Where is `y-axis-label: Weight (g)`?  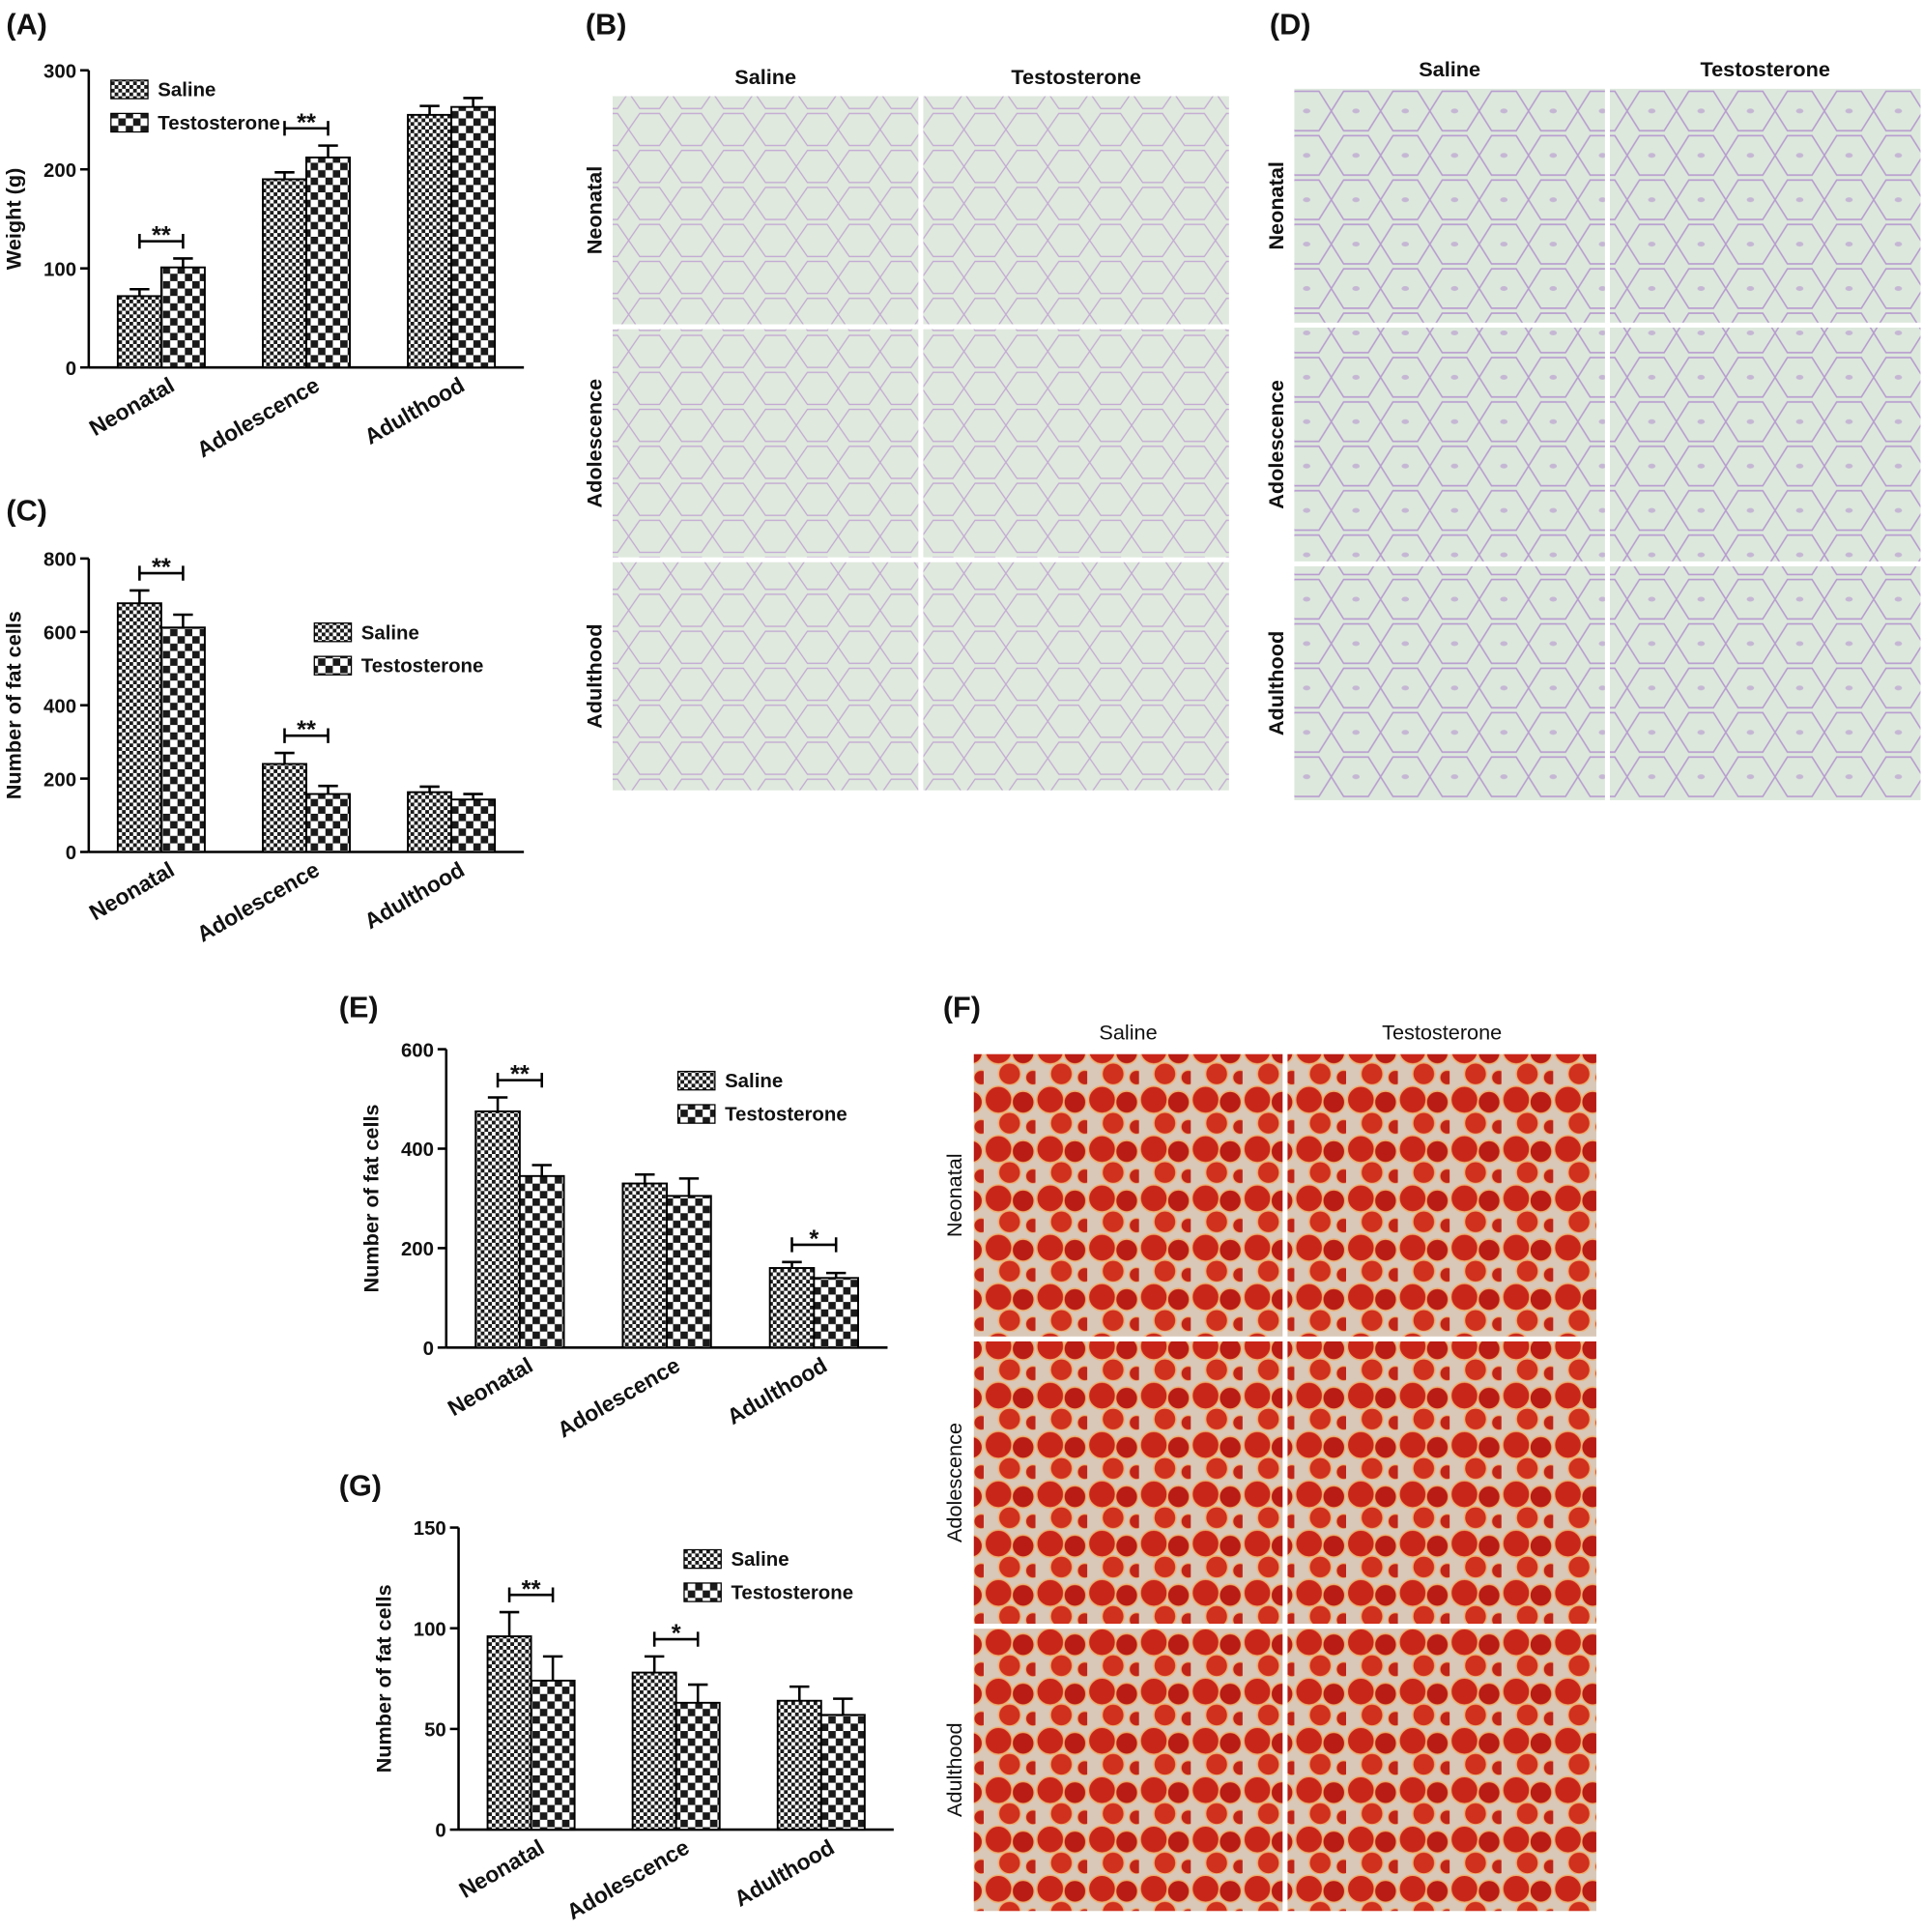 y-axis-label: Weight (g) is located at coordinates (14, 219).